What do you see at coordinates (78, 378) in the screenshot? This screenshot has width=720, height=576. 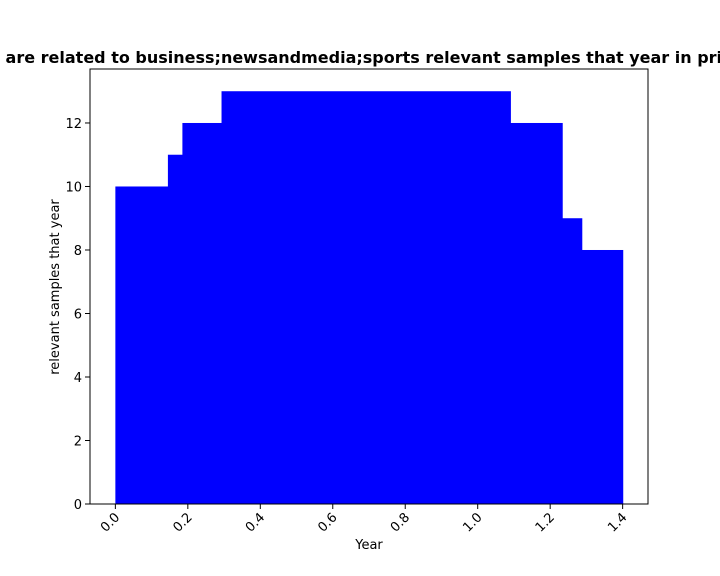 I see `y-tick-label: 4` at bounding box center [78, 378].